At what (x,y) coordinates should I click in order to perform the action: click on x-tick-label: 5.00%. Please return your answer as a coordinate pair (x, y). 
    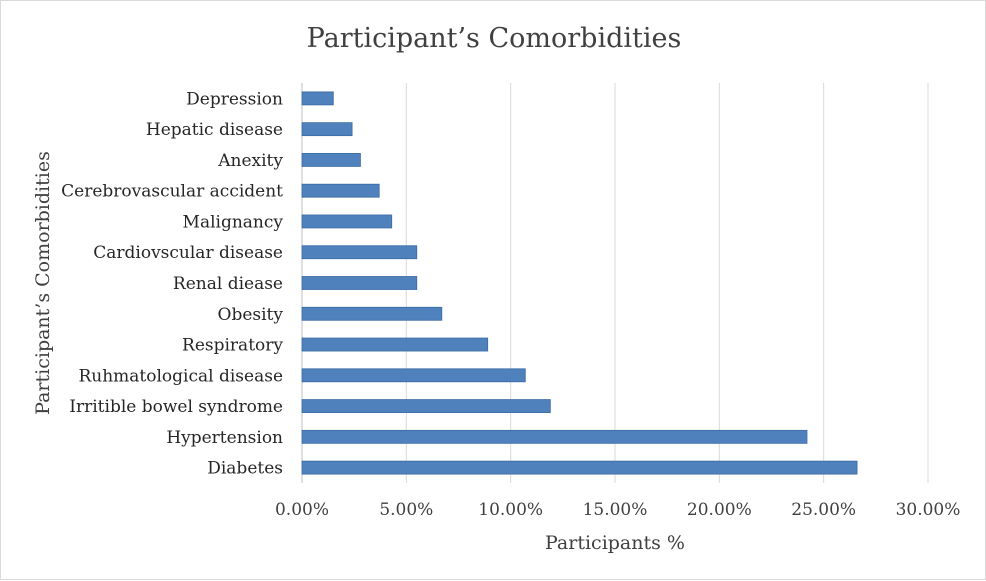
    Looking at the image, I should click on (406, 510).